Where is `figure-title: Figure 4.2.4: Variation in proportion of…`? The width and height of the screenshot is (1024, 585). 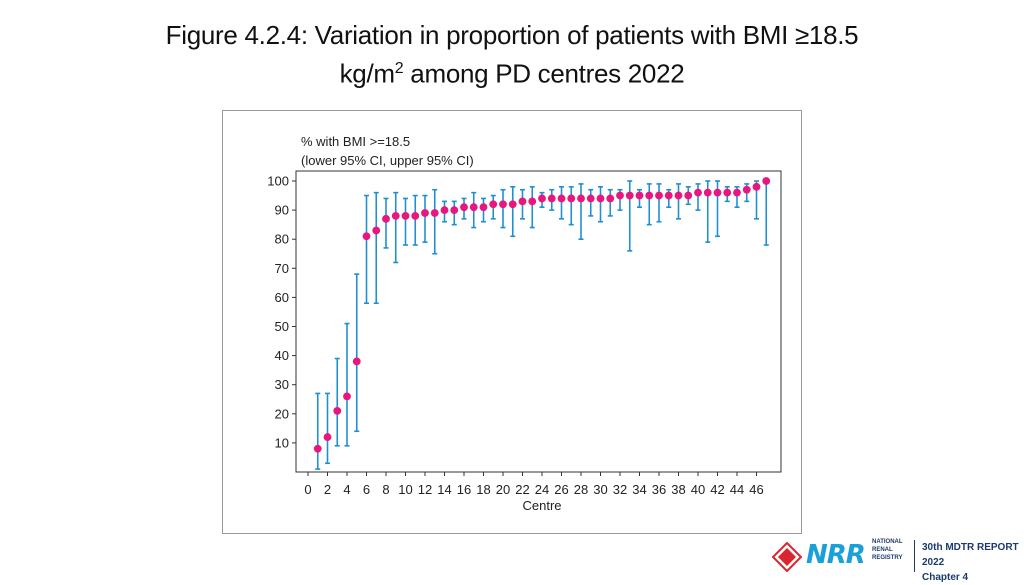
figure-title: Figure 4.2.4: Variation in proportion of… is located at coordinates (512, 54).